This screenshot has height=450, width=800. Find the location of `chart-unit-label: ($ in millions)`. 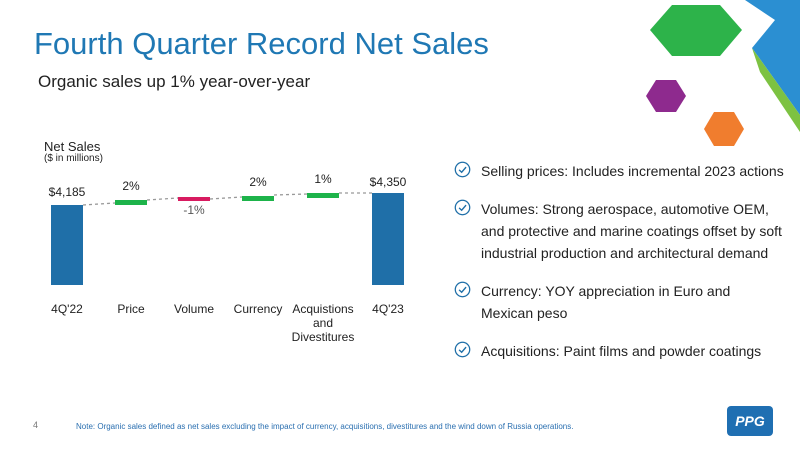

chart-unit-label: ($ in millions) is located at coordinates (73, 158).